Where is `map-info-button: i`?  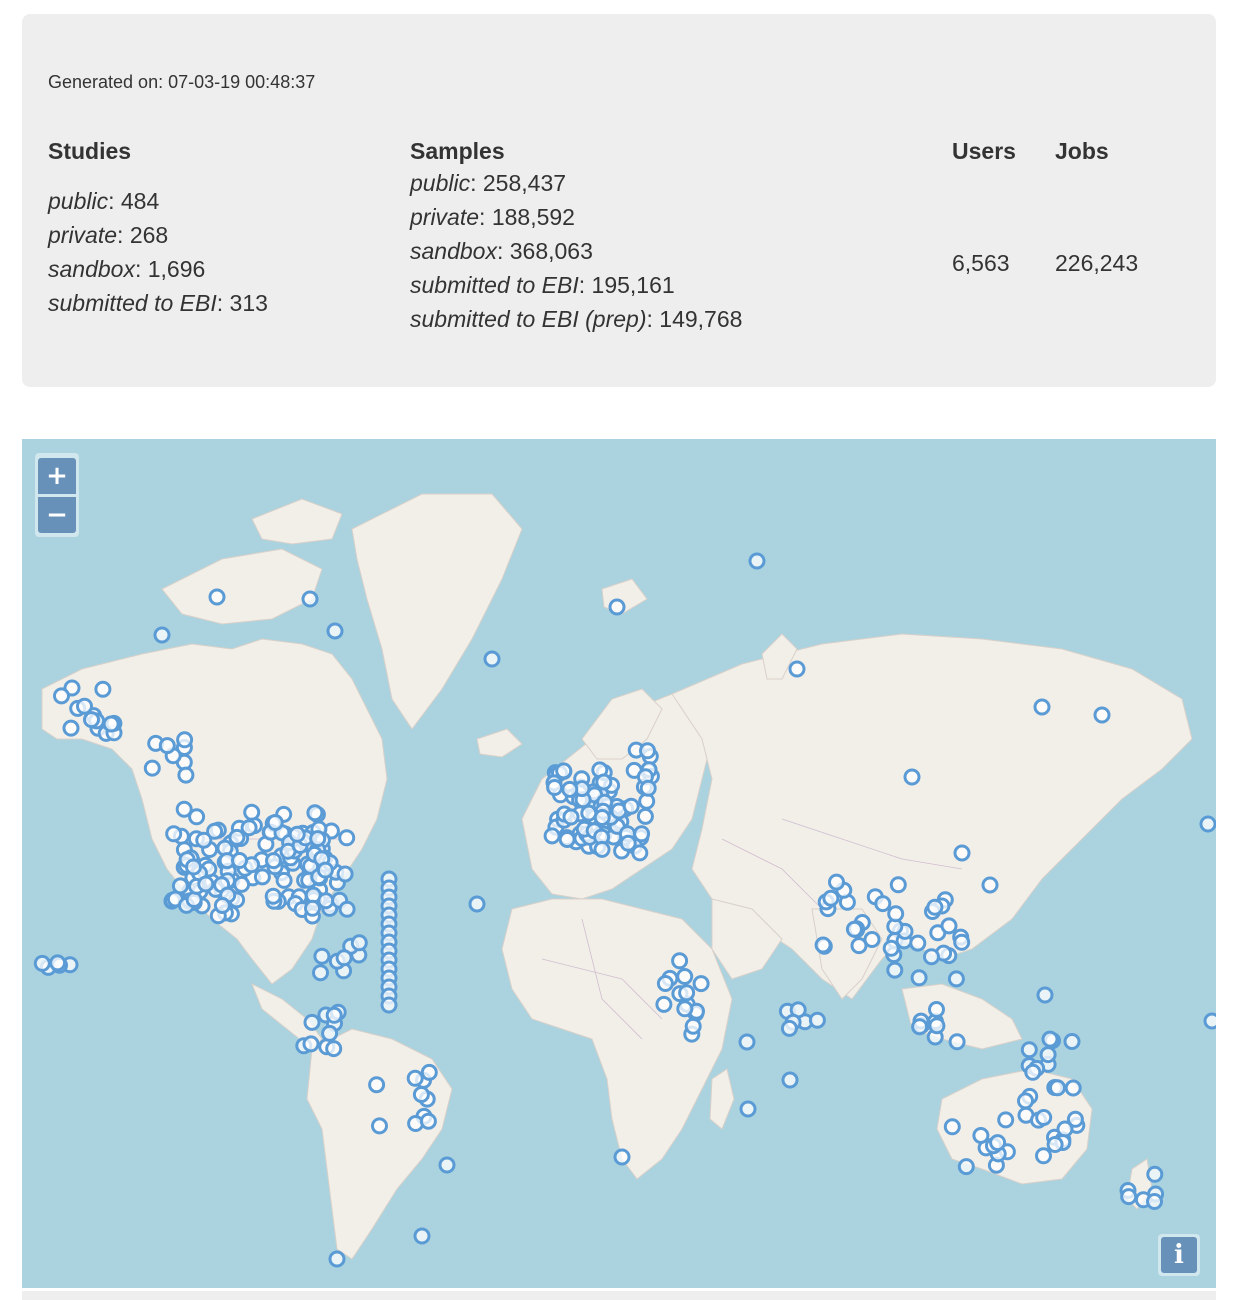
map-info-button: i is located at coordinates (1179, 1255).